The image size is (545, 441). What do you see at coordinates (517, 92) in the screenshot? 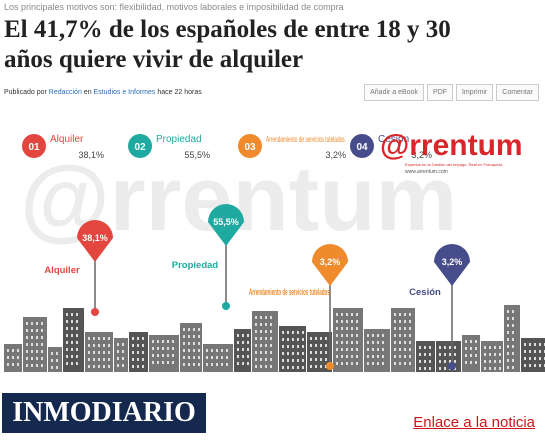
I see `action-button: Comentar` at bounding box center [517, 92].